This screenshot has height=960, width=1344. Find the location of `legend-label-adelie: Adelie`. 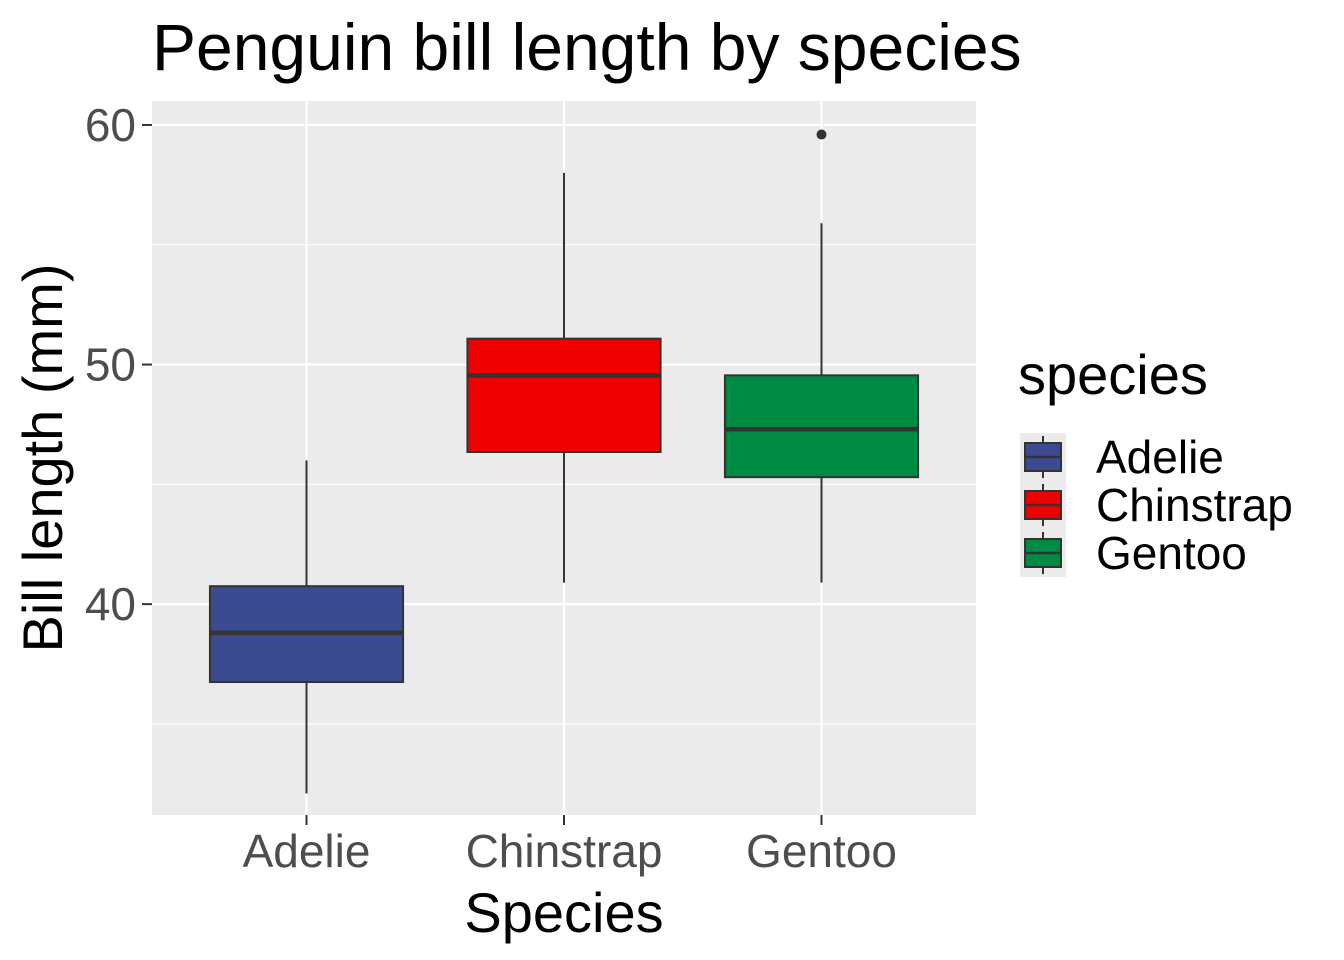

legend-label-adelie: Adelie is located at coordinates (1160, 457).